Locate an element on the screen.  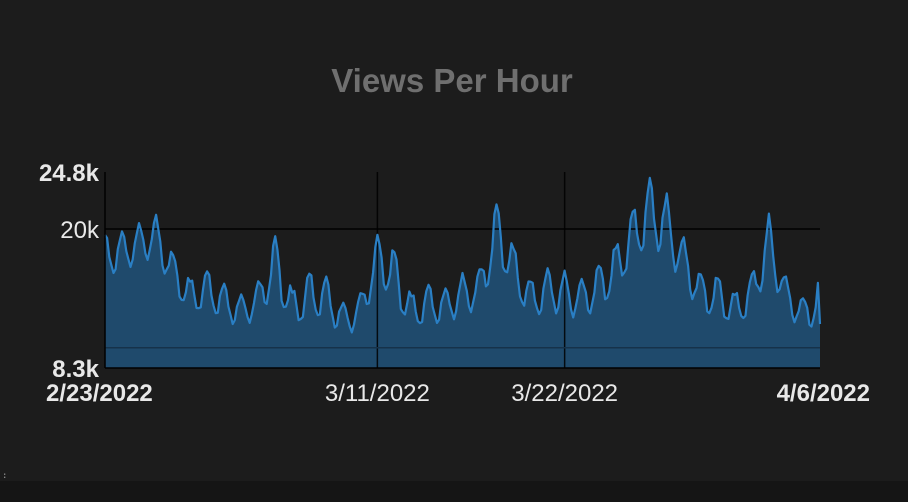
y-tick-label: 24.8k is located at coordinates (69, 173).